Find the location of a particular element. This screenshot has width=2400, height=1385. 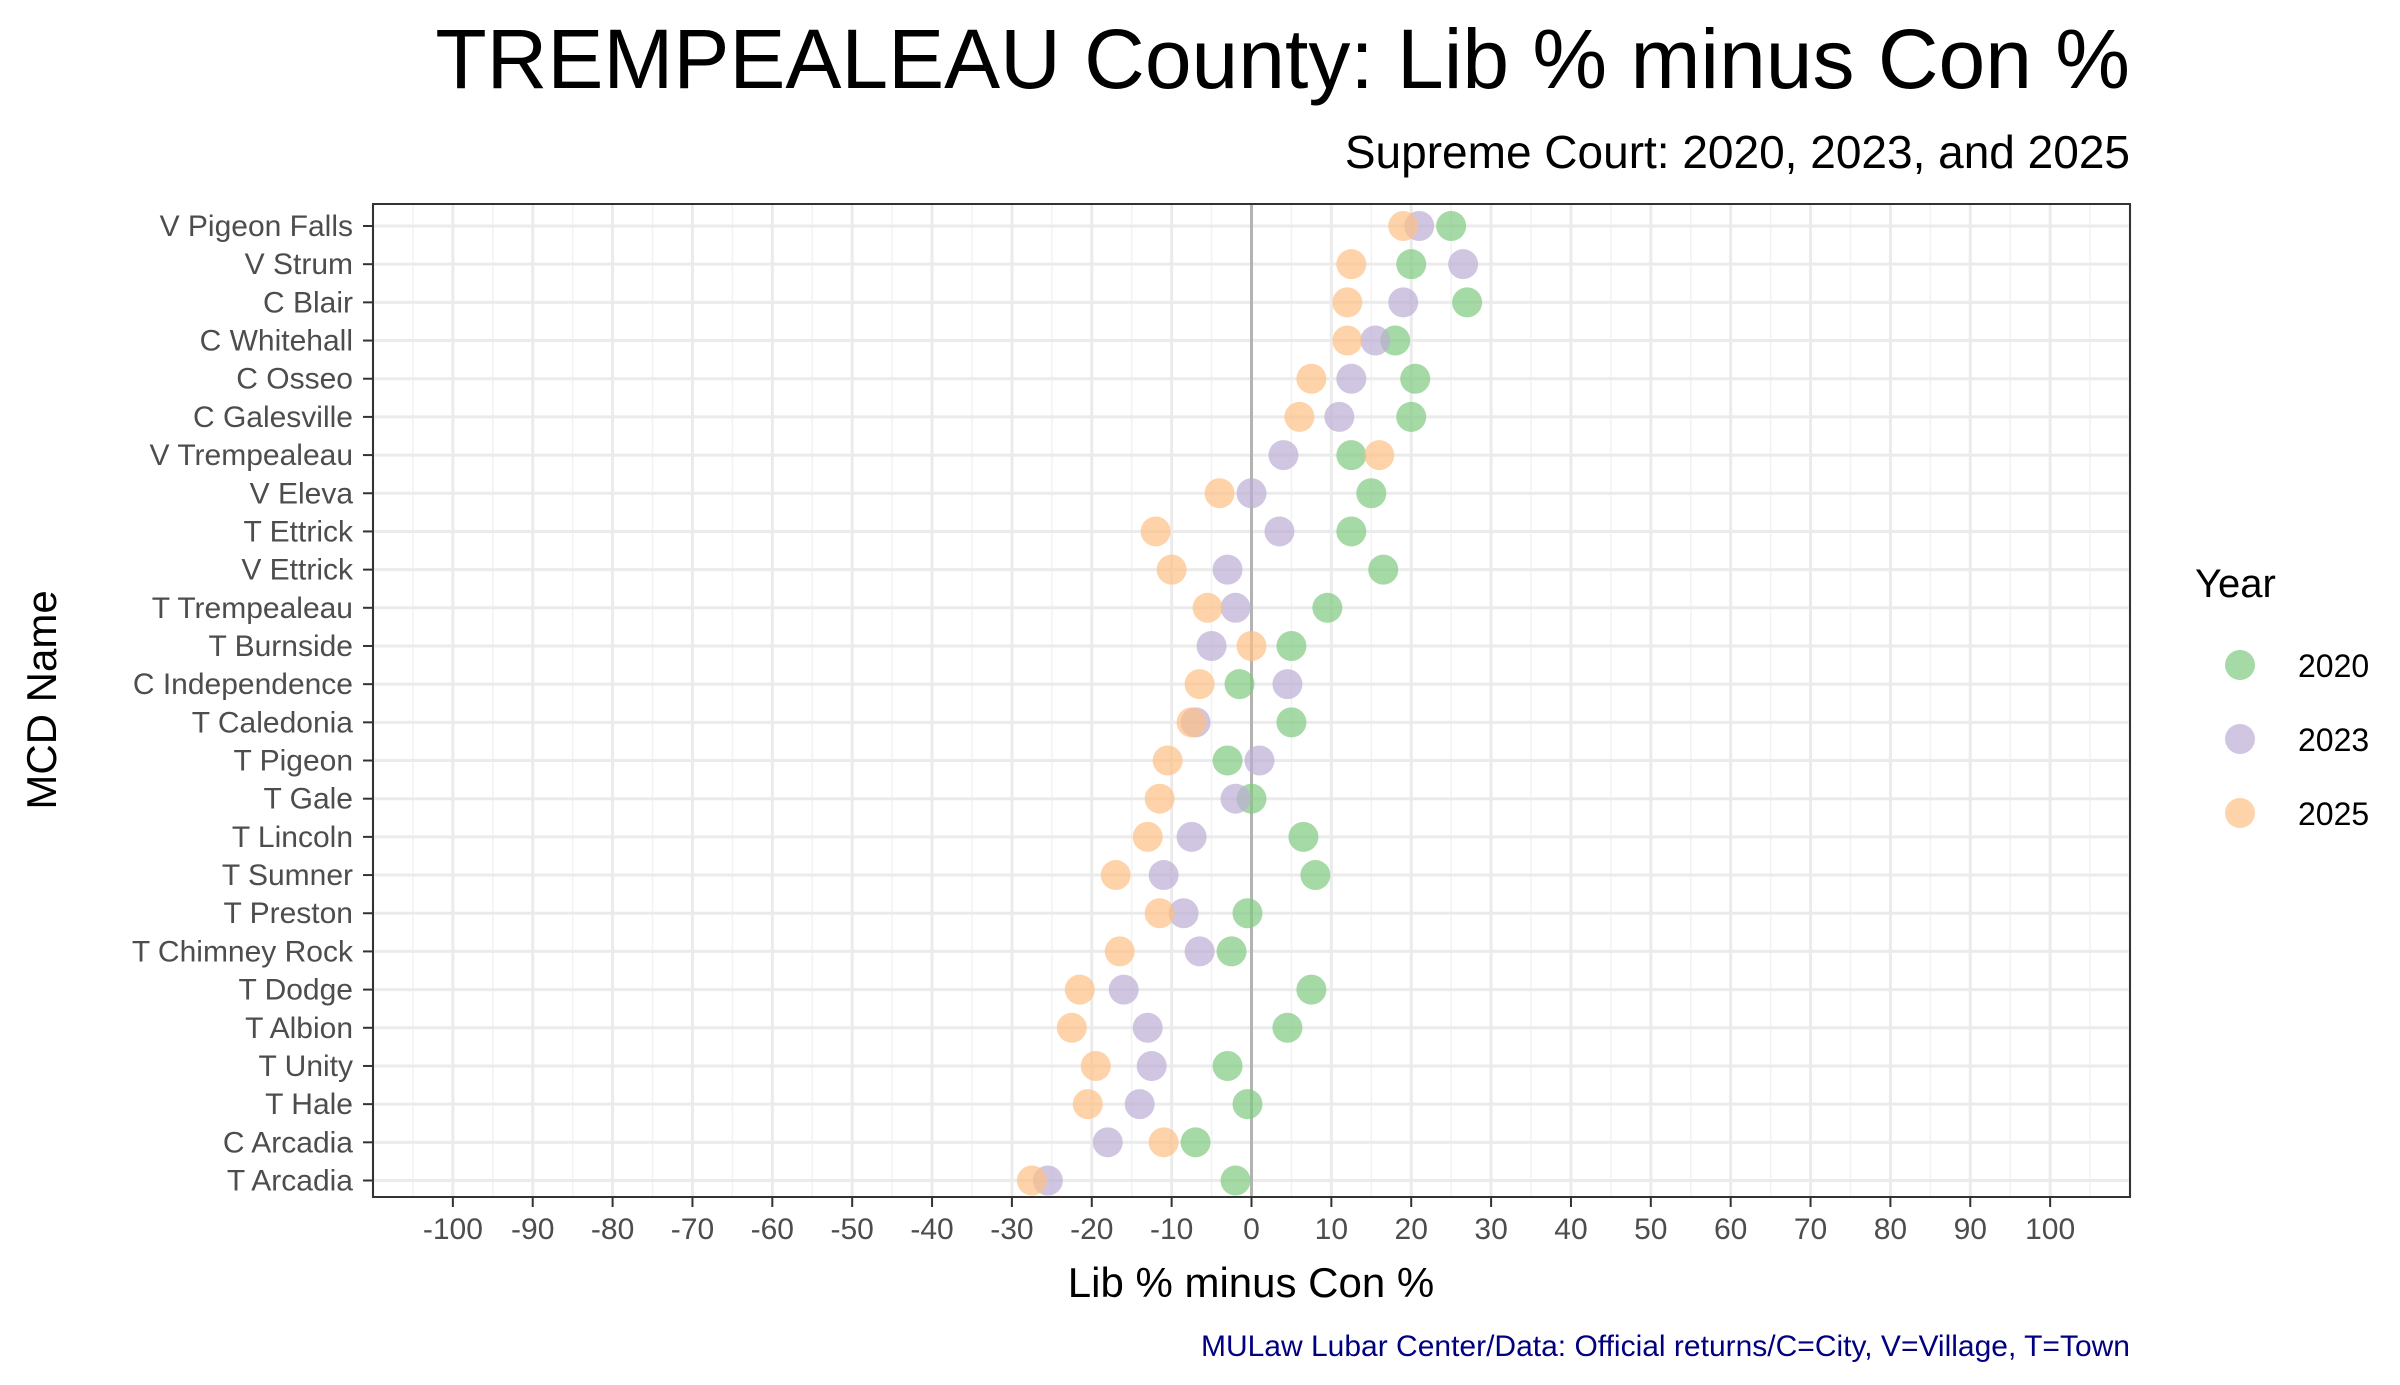

y-tick-label: T Unity is located at coordinates (306, 1066).